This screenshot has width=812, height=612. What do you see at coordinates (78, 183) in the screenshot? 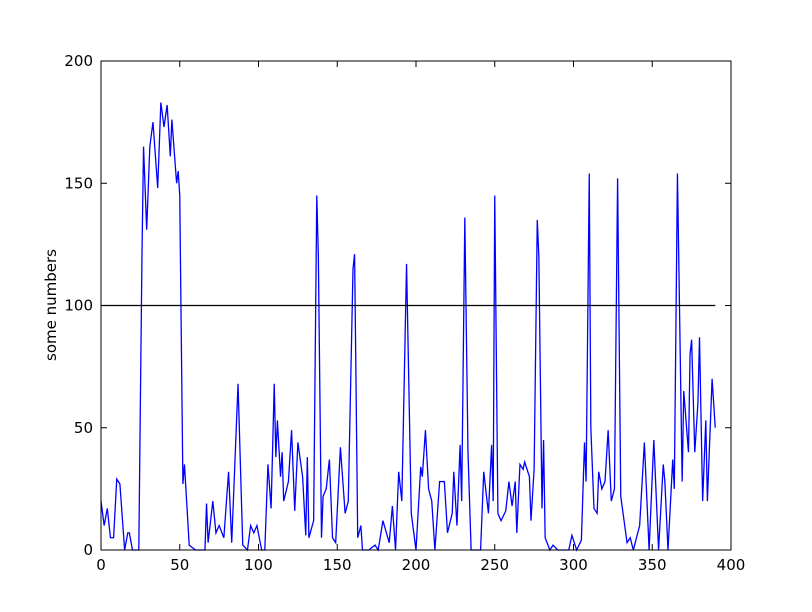
I see `y-tick-label: 150` at bounding box center [78, 183].